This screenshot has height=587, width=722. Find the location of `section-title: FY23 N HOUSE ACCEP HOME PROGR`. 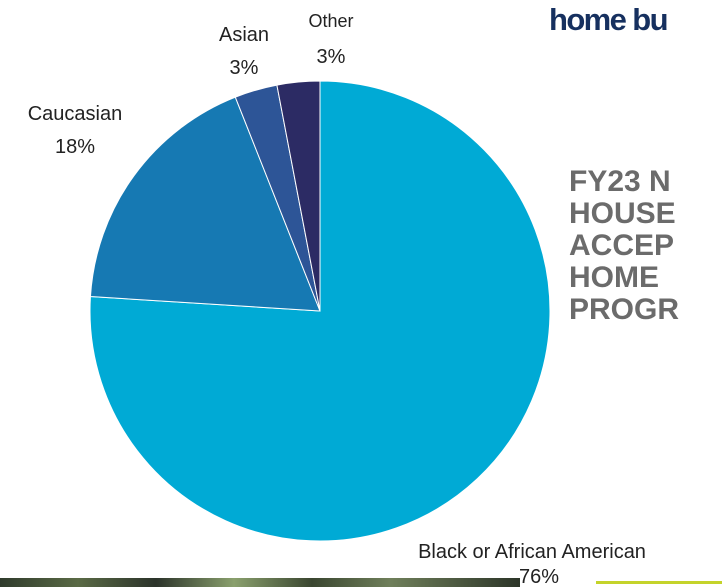

section-title: FY23 N HOUSE ACCEP HOME PROGR is located at coordinates (624, 246).